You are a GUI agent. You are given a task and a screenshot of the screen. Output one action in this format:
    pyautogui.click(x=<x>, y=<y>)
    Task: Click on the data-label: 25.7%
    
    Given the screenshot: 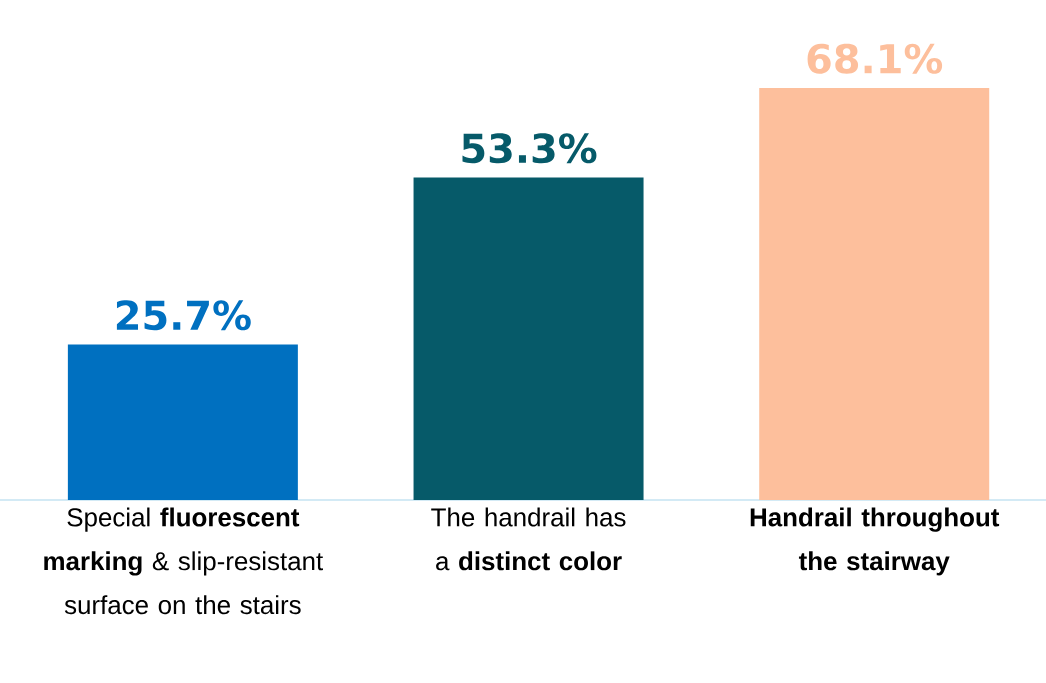 What is the action you would take?
    pyautogui.click(x=183, y=315)
    